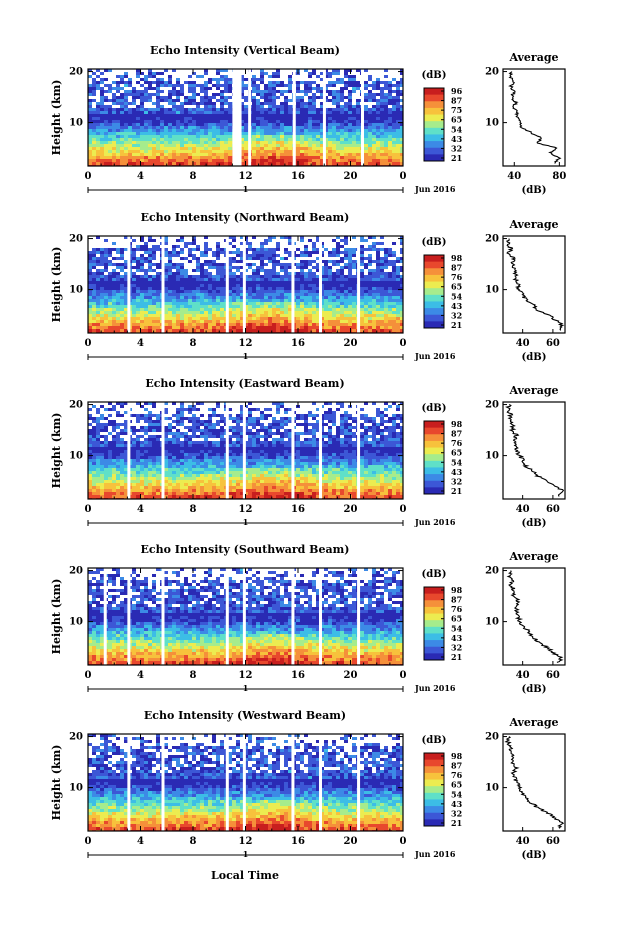 The width and height of the screenshot is (617, 929). I want to click on data-gap, so click(163, 284).